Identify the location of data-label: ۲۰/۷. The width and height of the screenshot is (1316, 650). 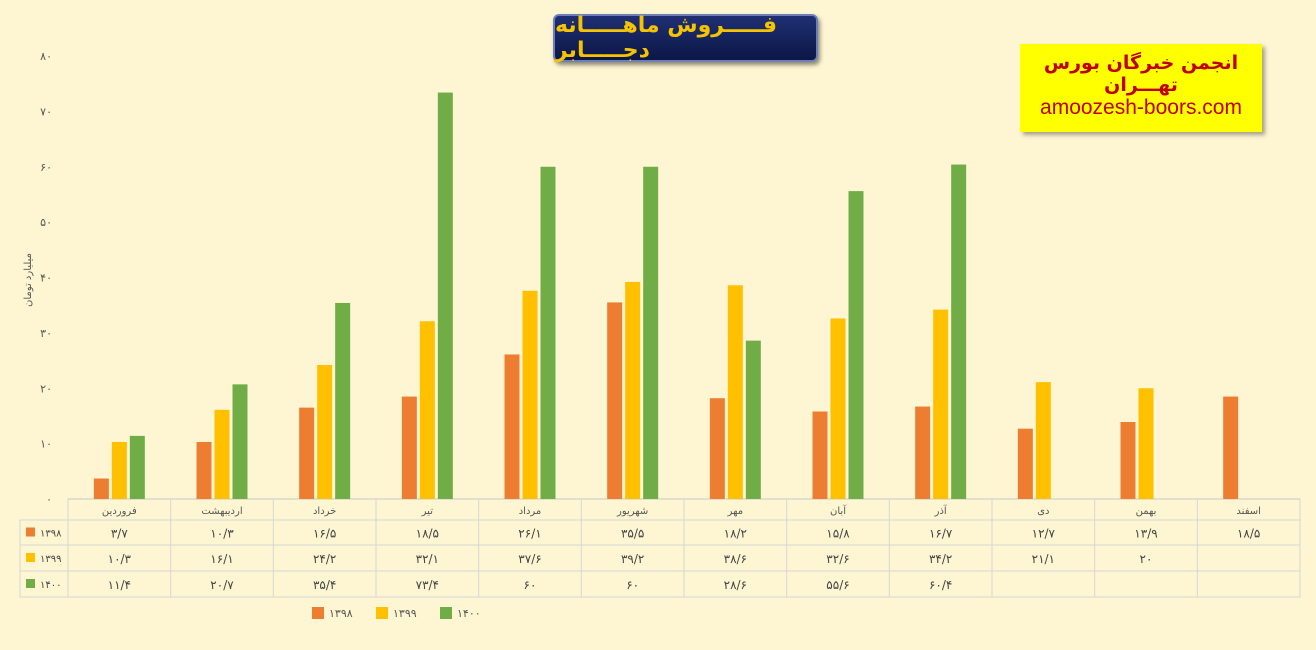
(222, 585).